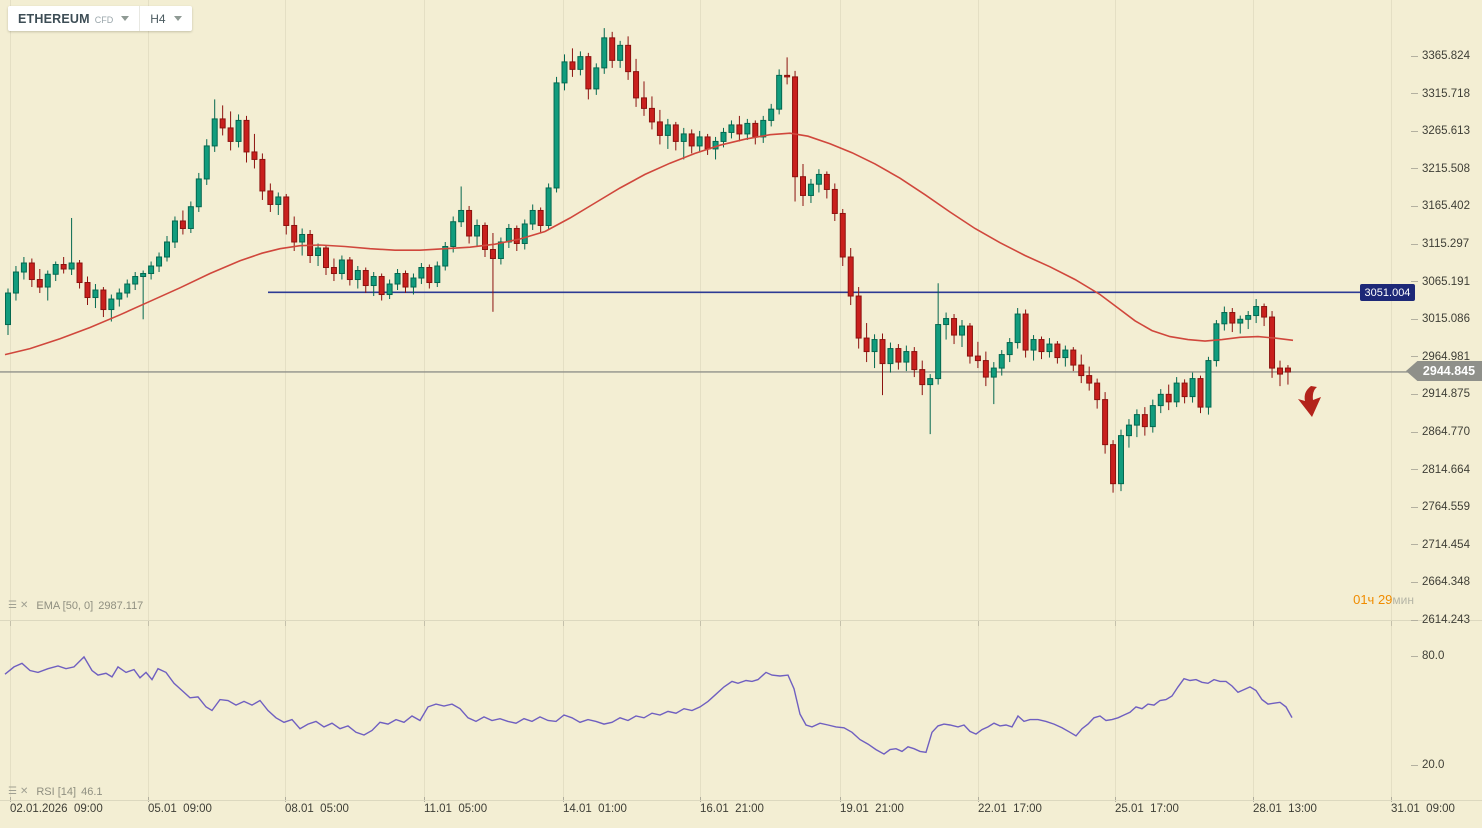  Describe the element at coordinates (1446, 394) in the screenshot. I see `price-axis-label: 2914.875` at that location.